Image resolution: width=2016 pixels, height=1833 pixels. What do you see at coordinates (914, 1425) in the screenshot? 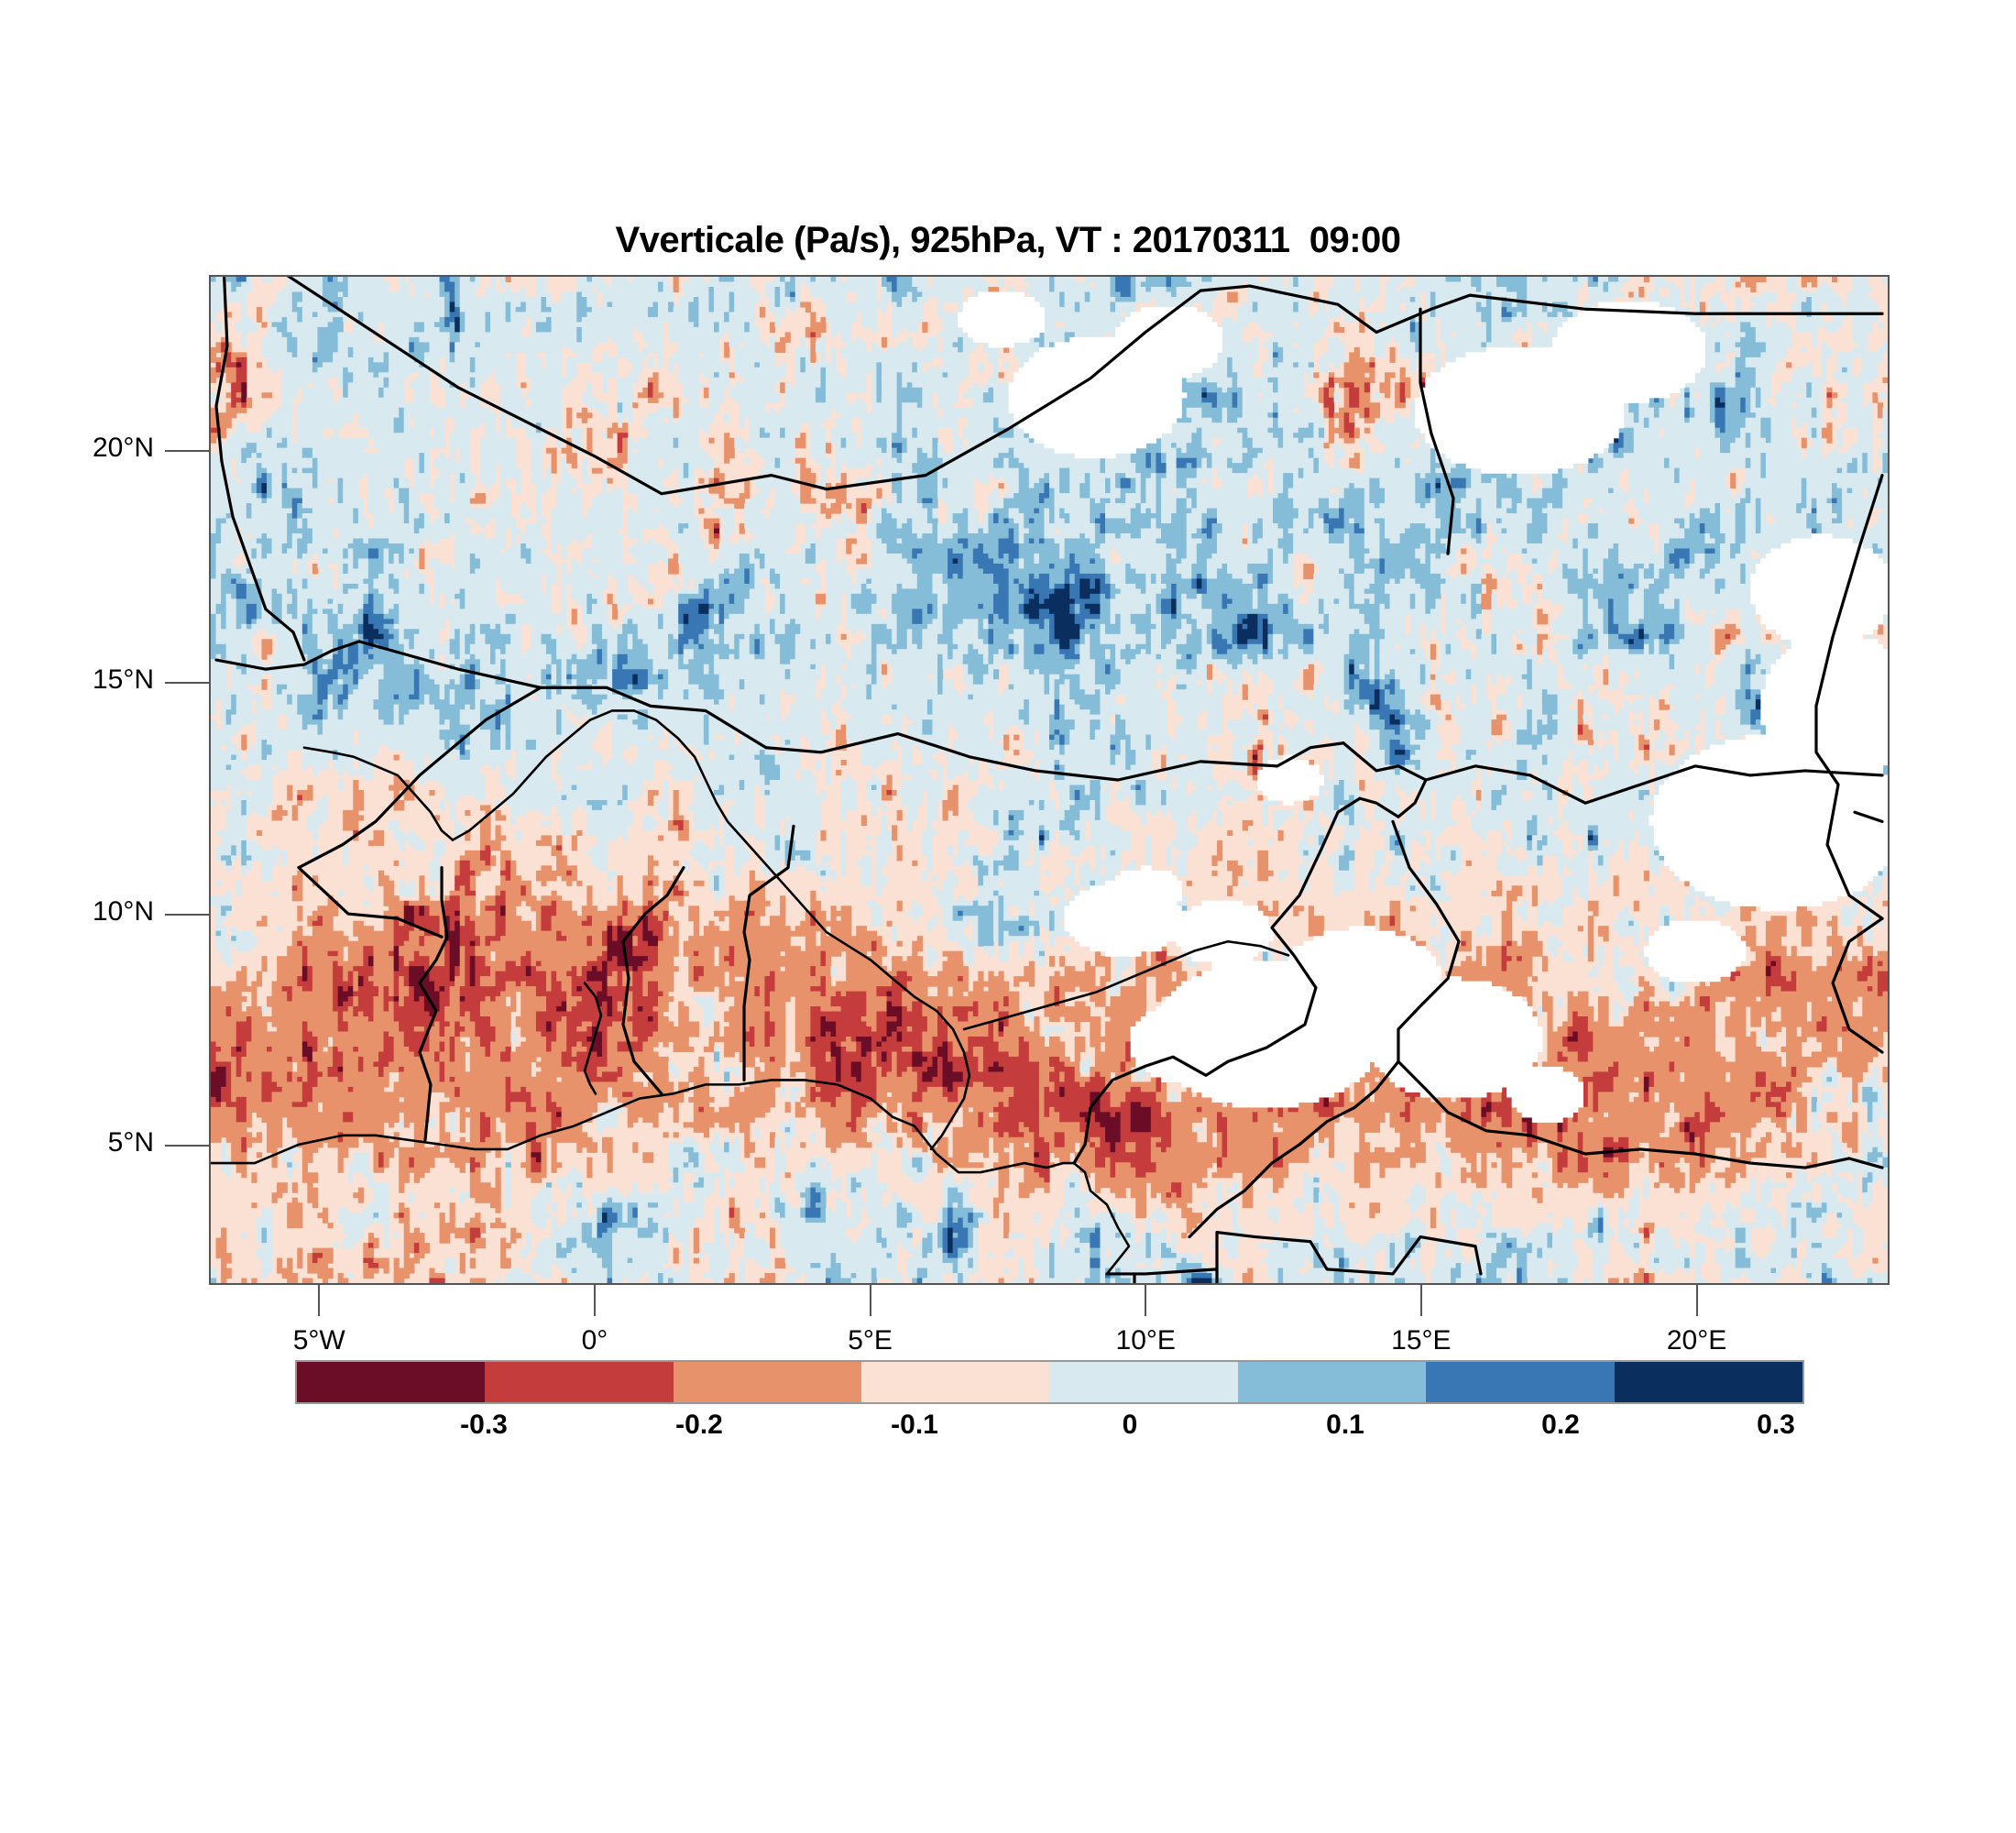
I see `colorbar-tick-label: -0.1` at bounding box center [914, 1425].